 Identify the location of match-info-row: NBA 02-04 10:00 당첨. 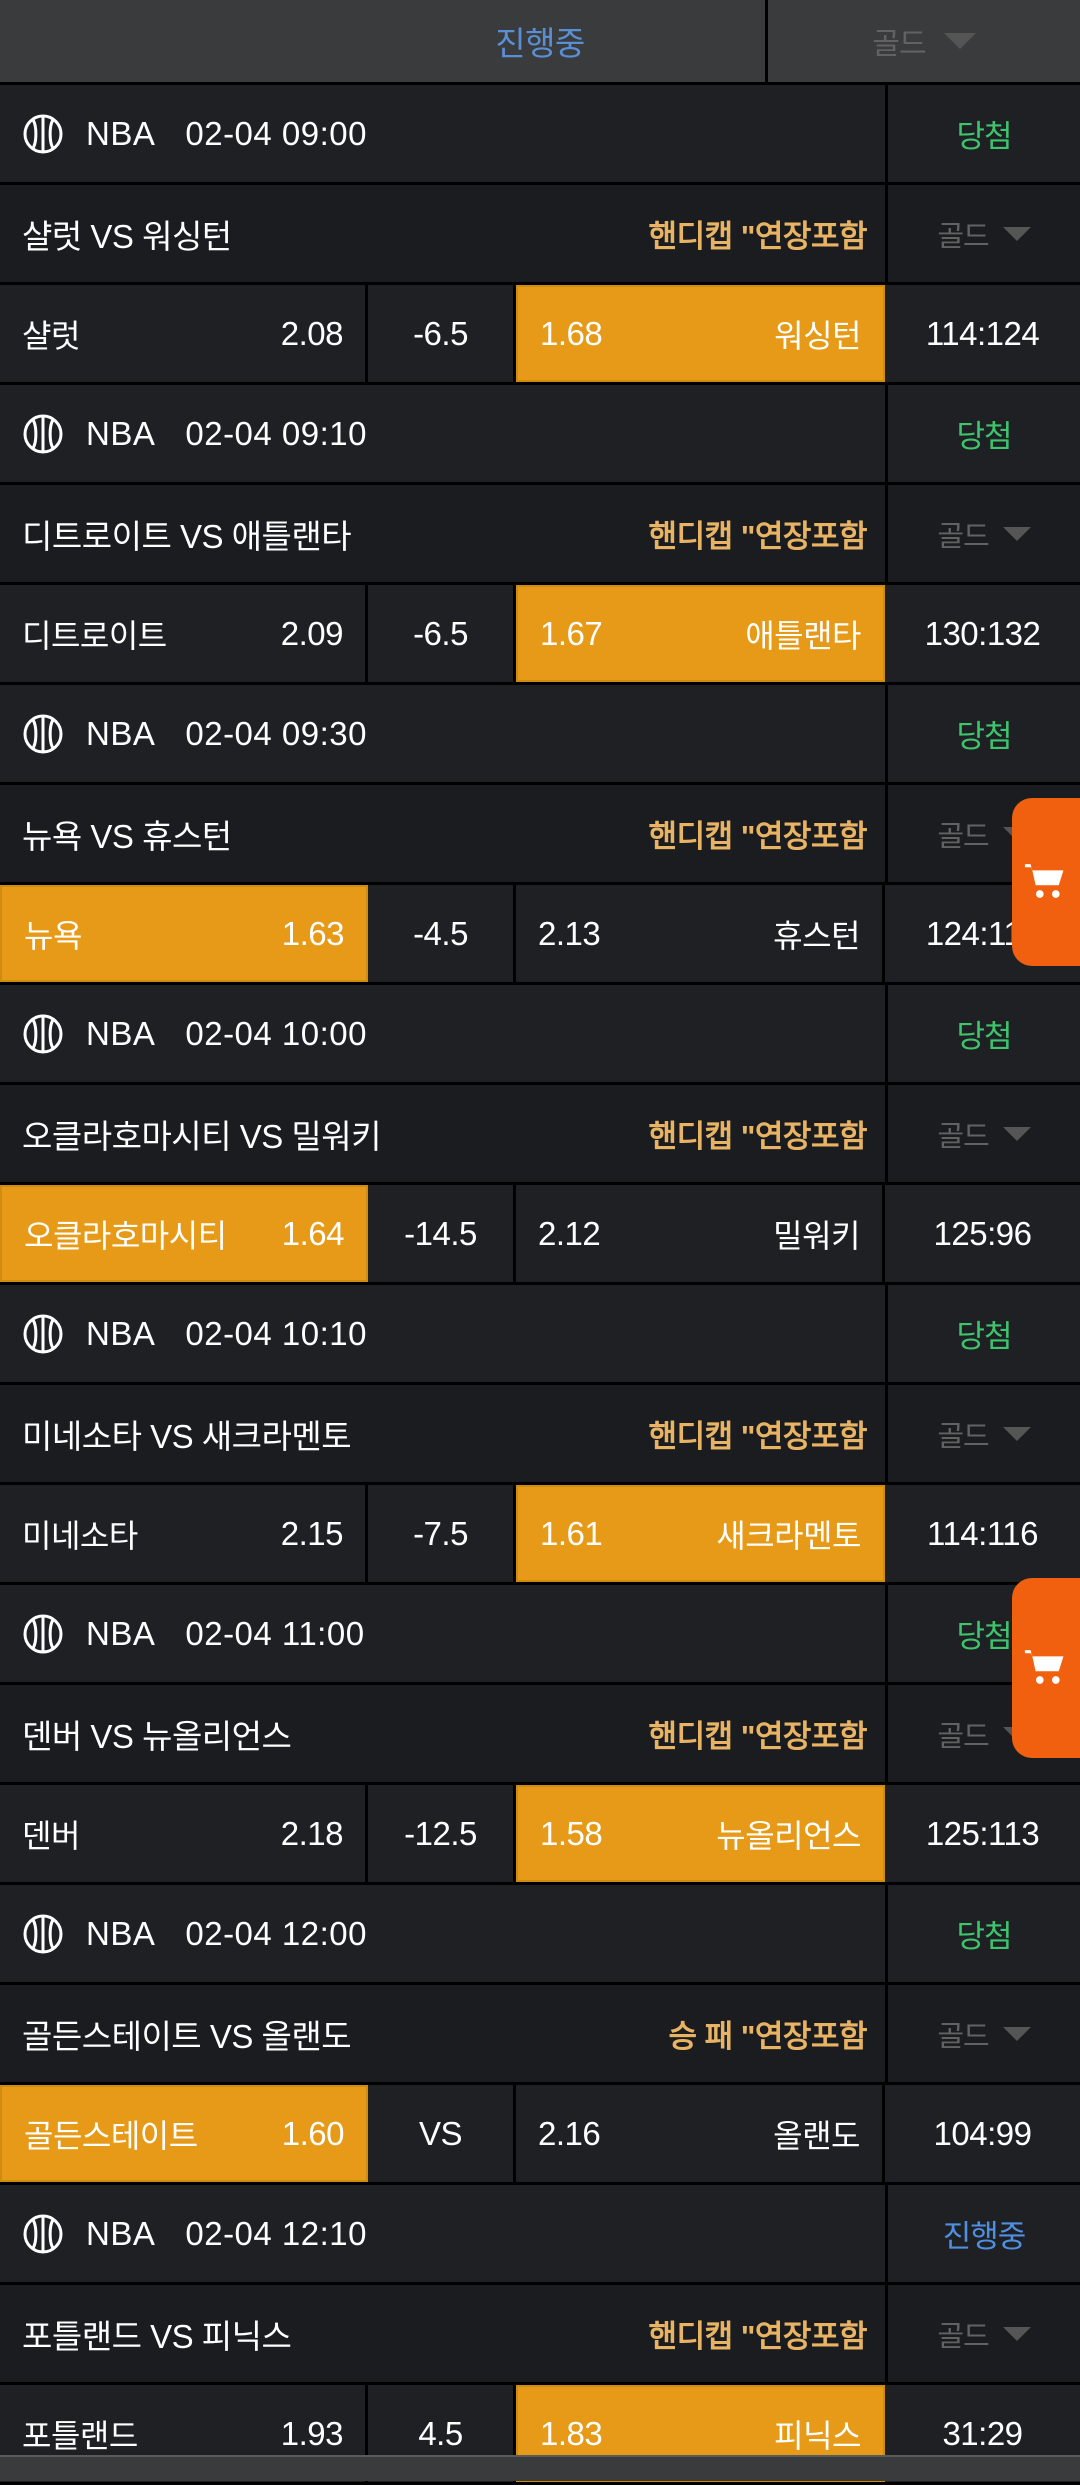
(540, 1035).